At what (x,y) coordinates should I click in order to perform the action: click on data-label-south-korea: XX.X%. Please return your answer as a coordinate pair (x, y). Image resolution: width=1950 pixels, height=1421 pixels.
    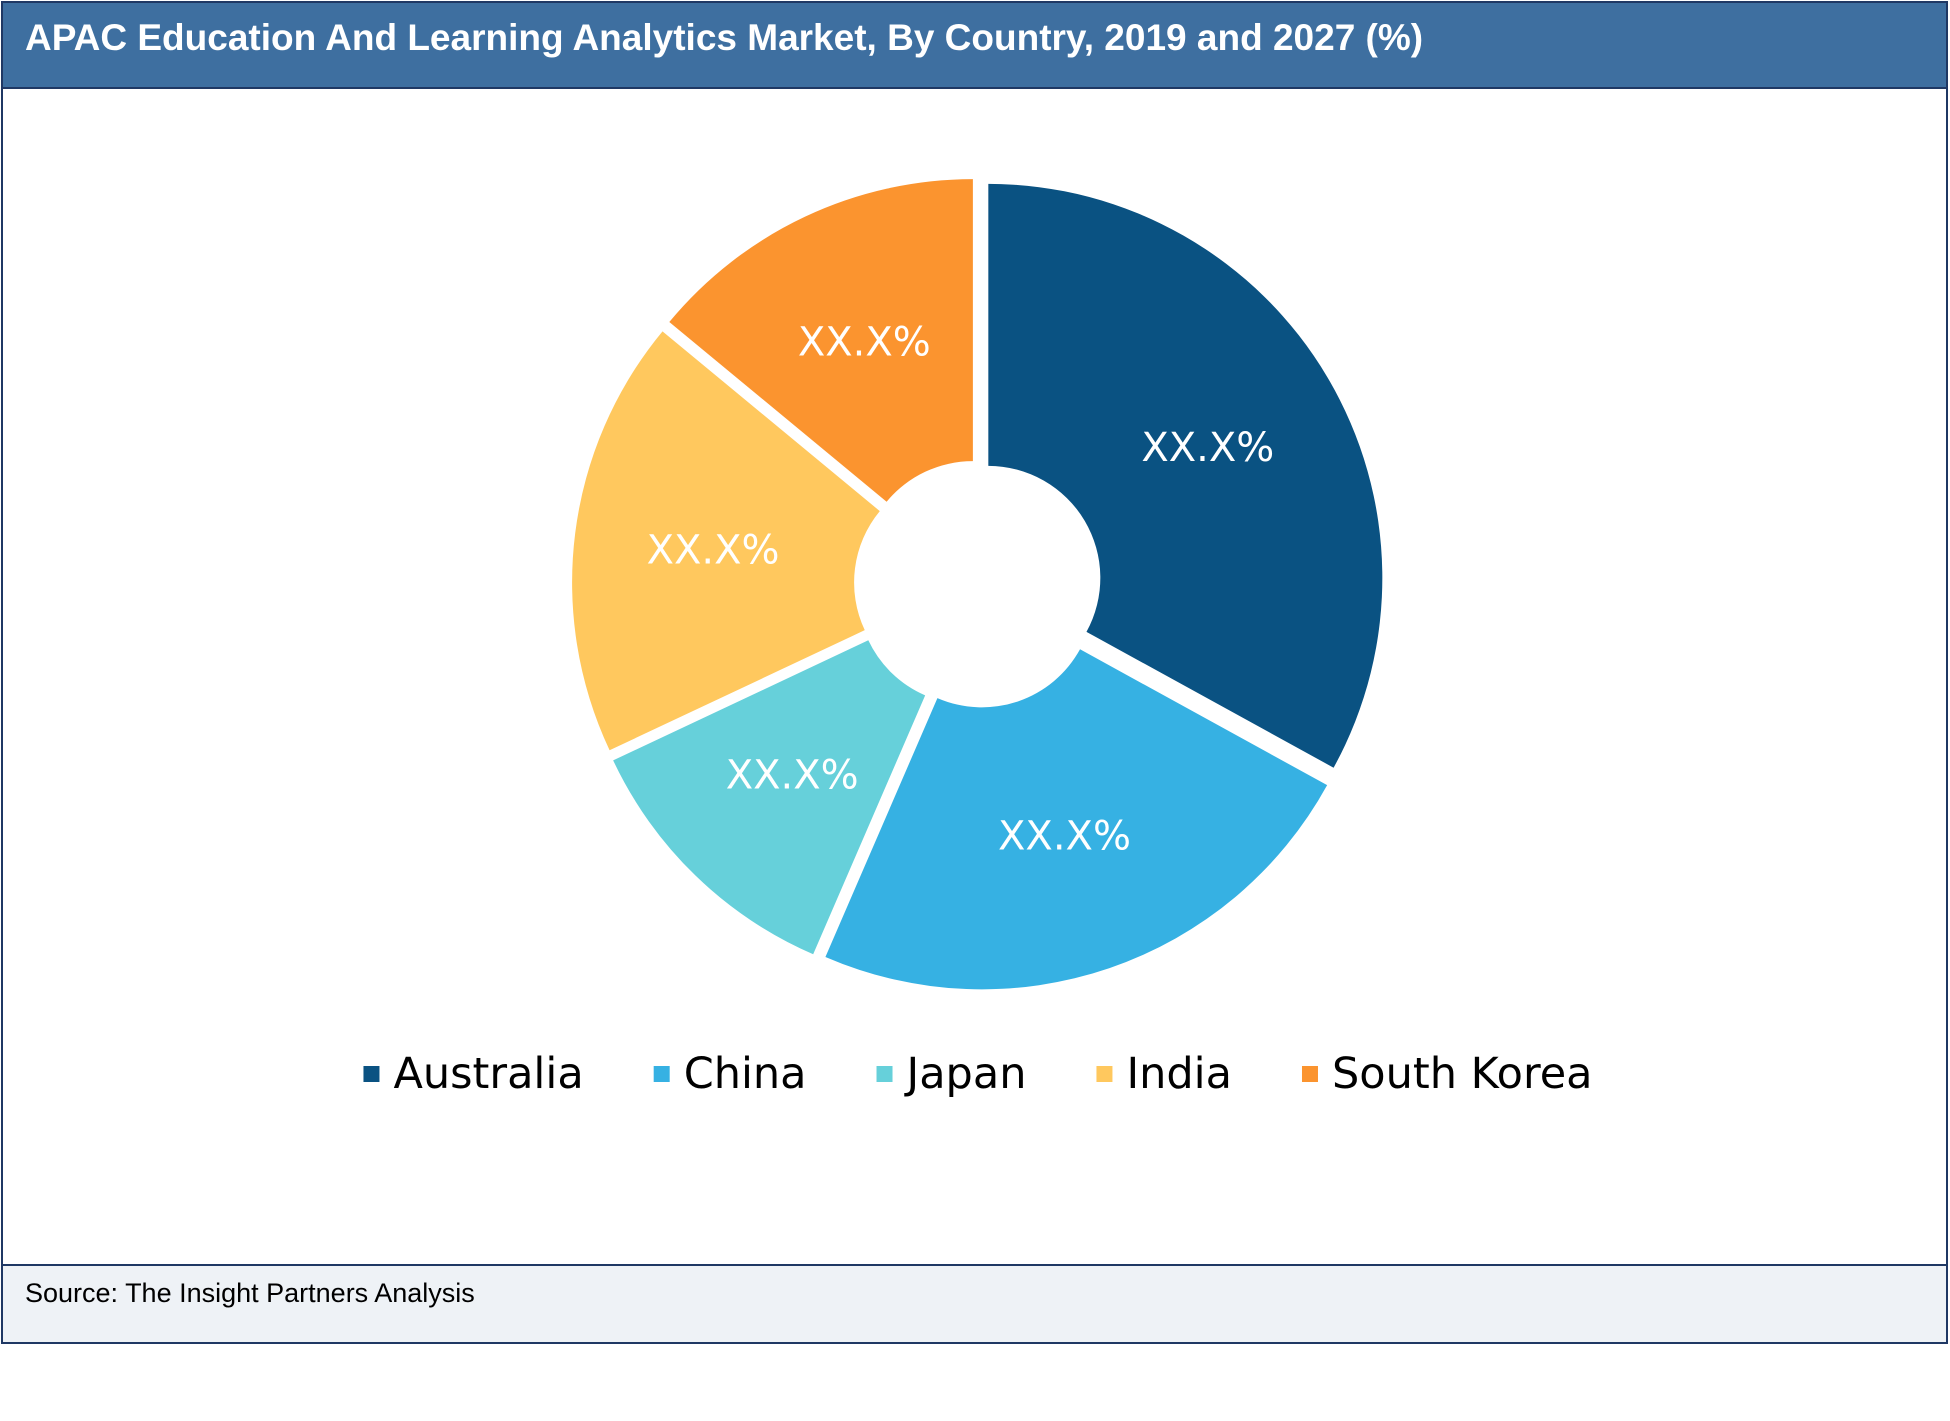
    Looking at the image, I should click on (864, 342).